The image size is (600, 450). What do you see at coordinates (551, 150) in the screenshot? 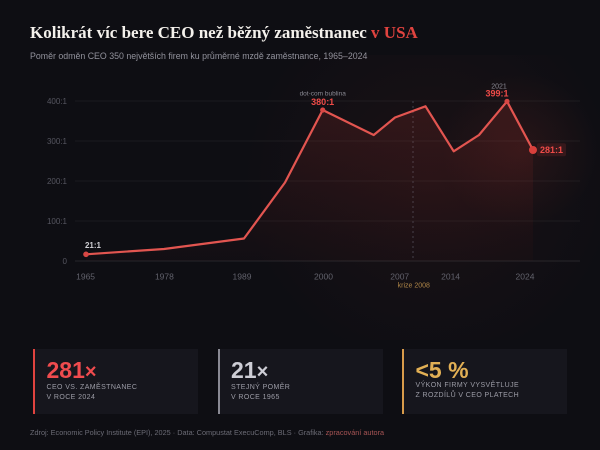
I see `svg-text: 281:1` at bounding box center [551, 150].